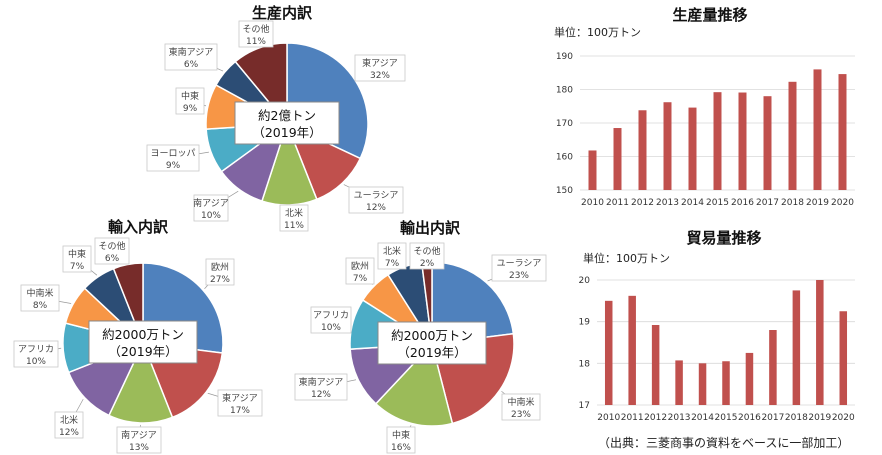 This screenshot has width=882, height=455. What do you see at coordinates (796, 418) in the screenshot?
I see `x-tick-label: 2018` at bounding box center [796, 418].